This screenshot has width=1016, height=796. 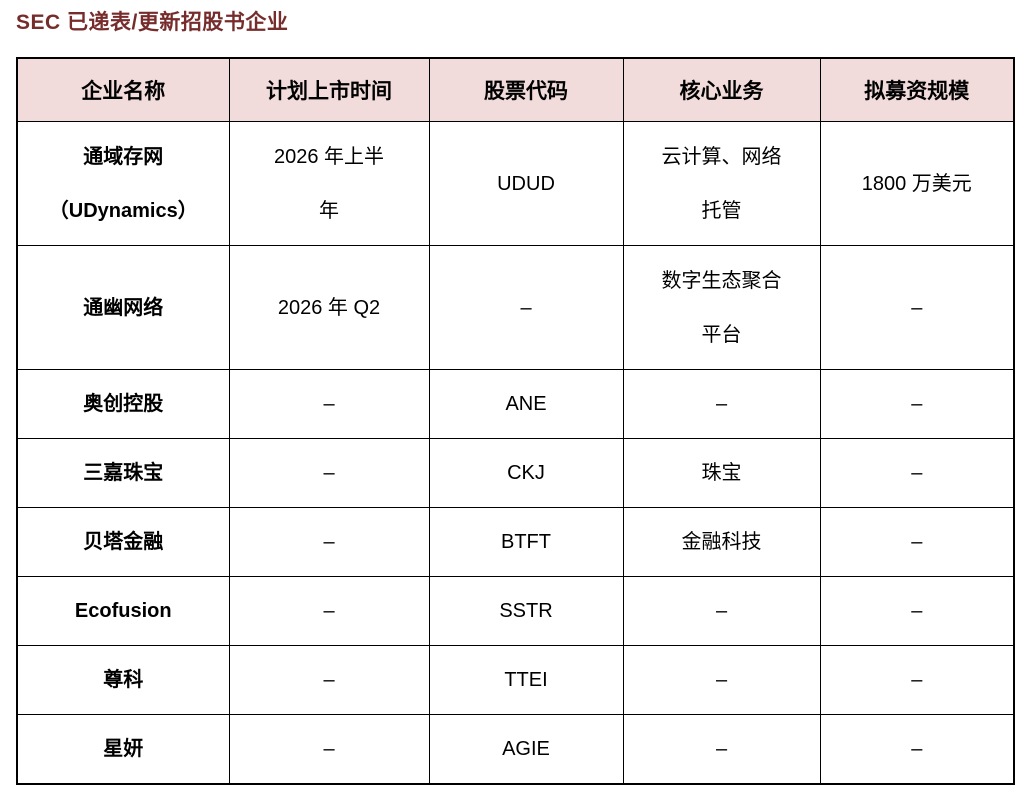 I want to click on cell-text: 奥创控股, so click(x=123, y=404).